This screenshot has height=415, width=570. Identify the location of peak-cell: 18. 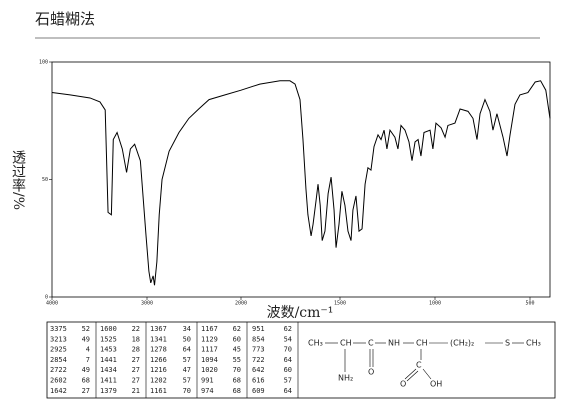
(136, 339).